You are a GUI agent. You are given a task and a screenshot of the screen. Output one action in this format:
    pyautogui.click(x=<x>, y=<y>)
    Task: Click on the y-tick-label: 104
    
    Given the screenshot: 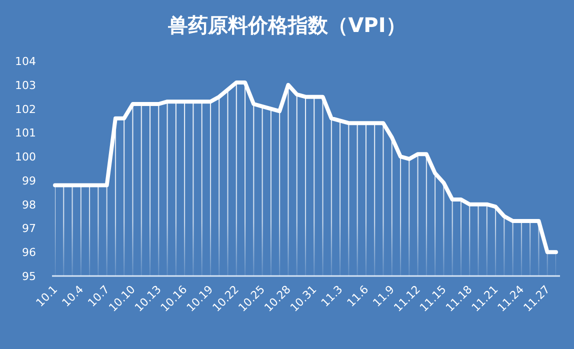 What is the action you would take?
    pyautogui.click(x=25, y=61)
    